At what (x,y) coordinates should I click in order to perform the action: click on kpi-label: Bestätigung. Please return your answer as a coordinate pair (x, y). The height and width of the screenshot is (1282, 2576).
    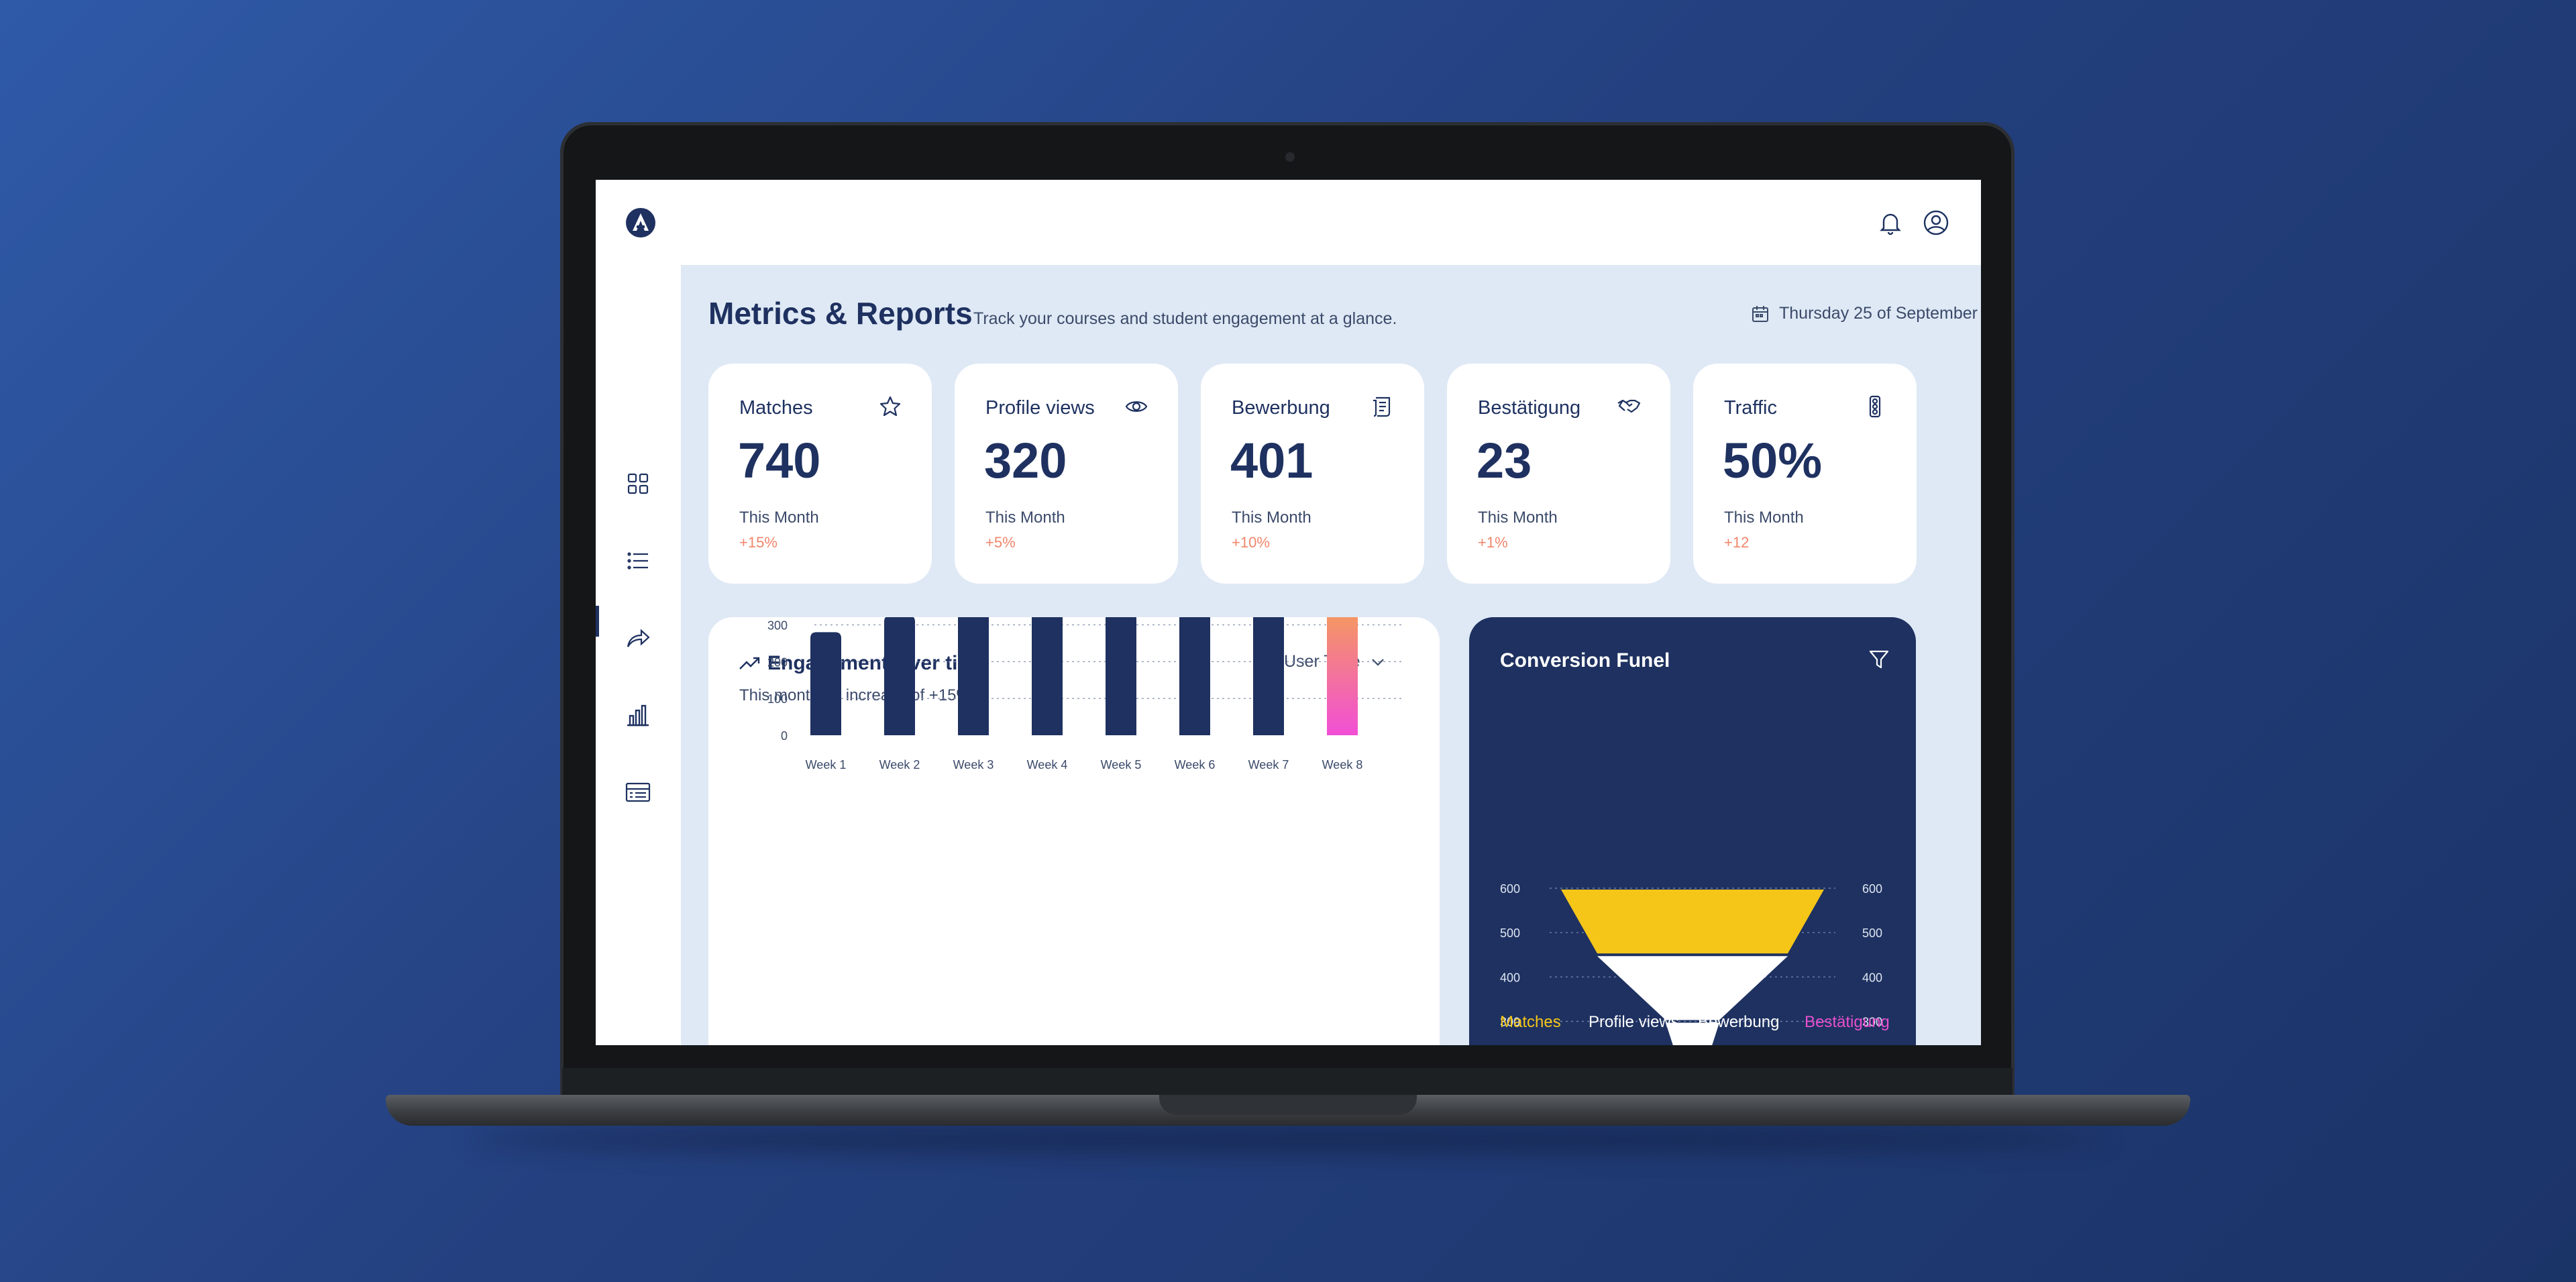
    Looking at the image, I should click on (1529, 408).